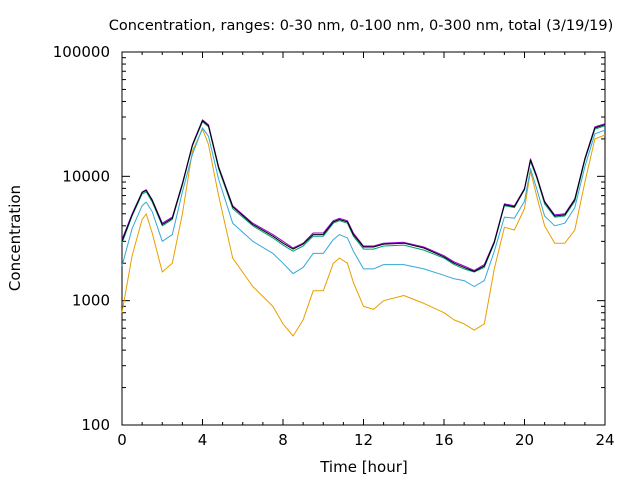  Describe the element at coordinates (203, 440) in the screenshot. I see `x-tick-label: 4` at that location.